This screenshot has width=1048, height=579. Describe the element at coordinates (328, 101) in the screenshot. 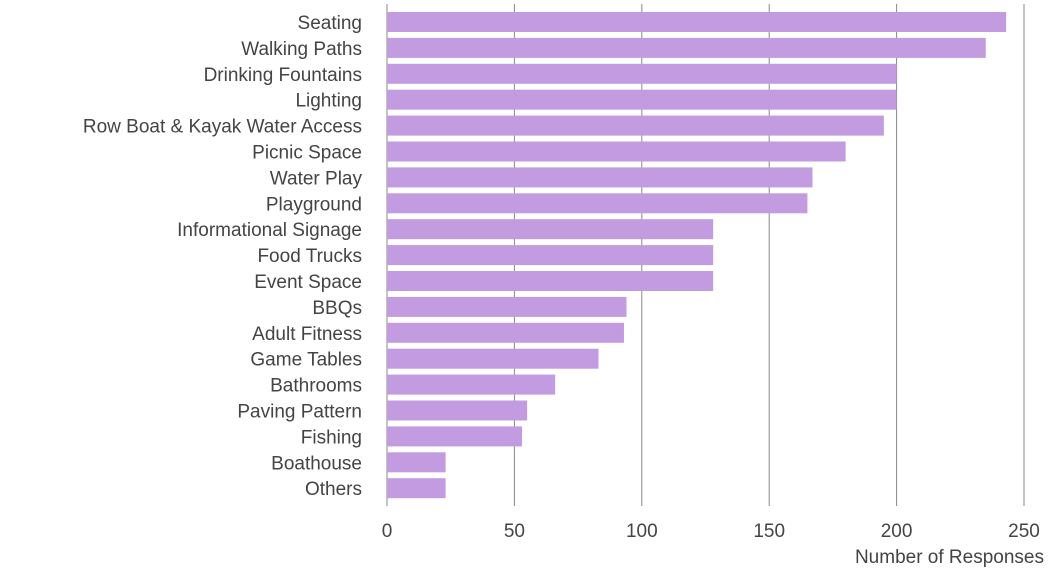

I see `category-label: Lighting` at that location.